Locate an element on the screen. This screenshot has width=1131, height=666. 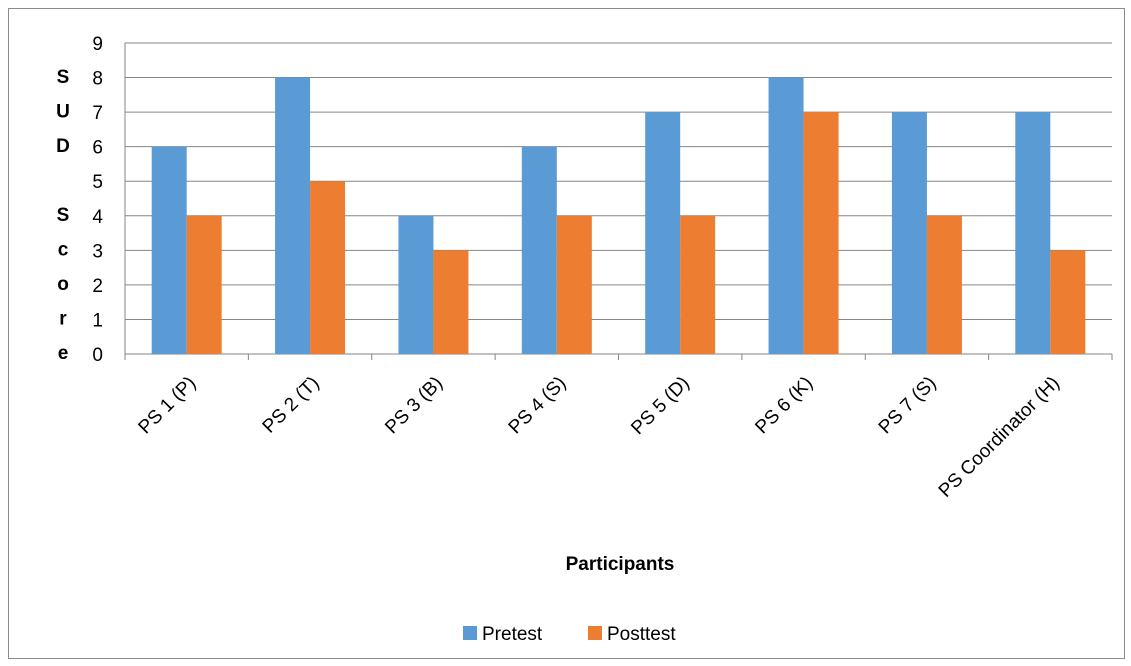
y-axis-title-letter: o is located at coordinates (63, 284).